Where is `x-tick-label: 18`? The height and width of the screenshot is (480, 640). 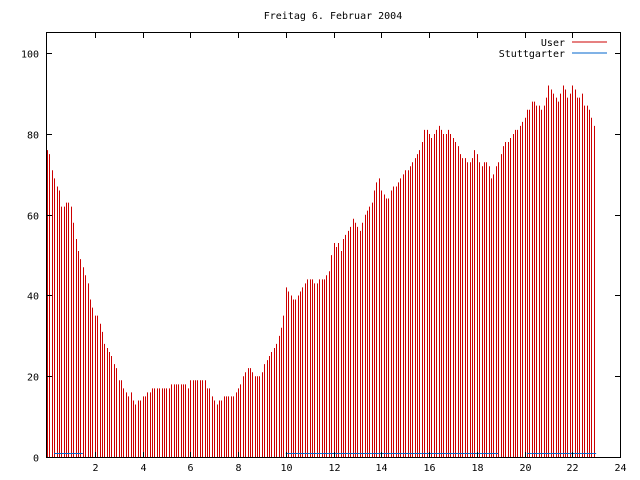 x-tick-label: 18 is located at coordinates (477, 468).